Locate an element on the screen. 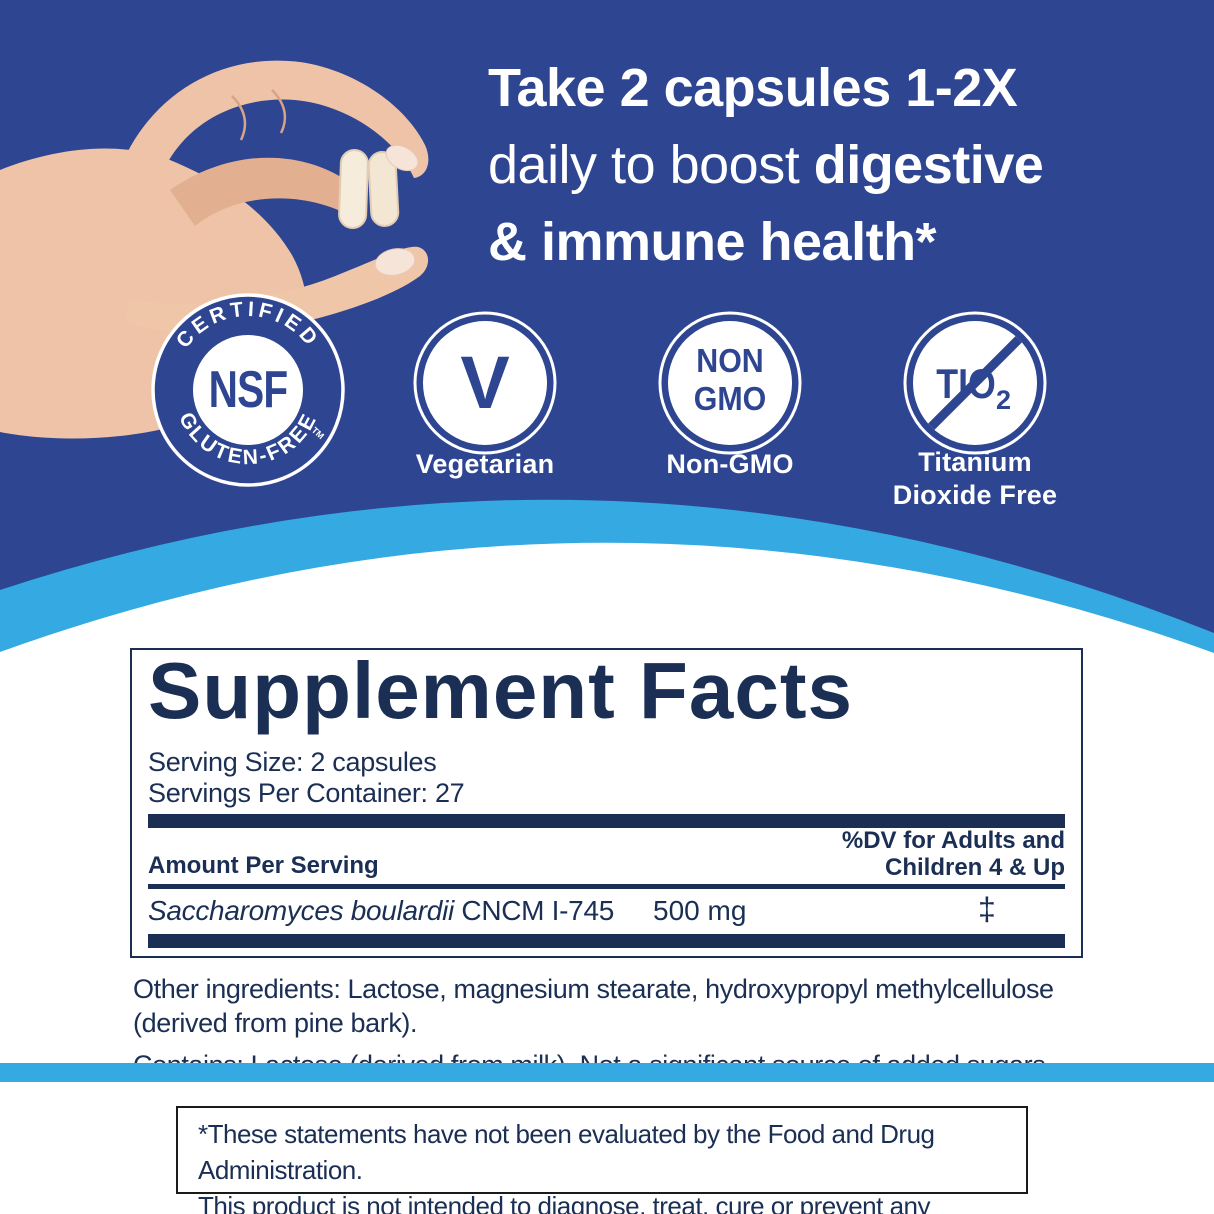  dv-header-line2: Children 4 & Up is located at coordinates (974, 867).